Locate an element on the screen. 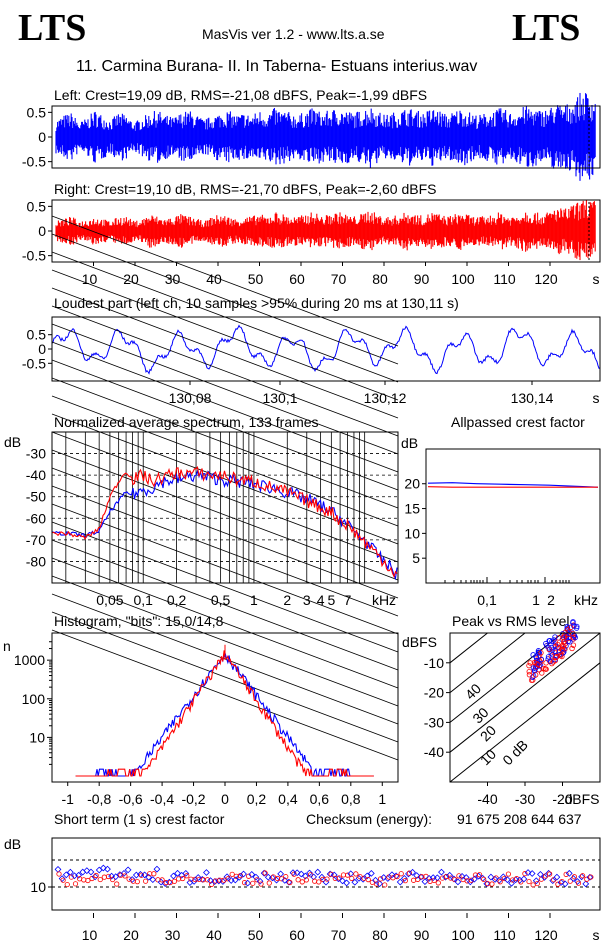 The image size is (606, 946). y-tick-label: -30 is located at coordinates (36, 454).